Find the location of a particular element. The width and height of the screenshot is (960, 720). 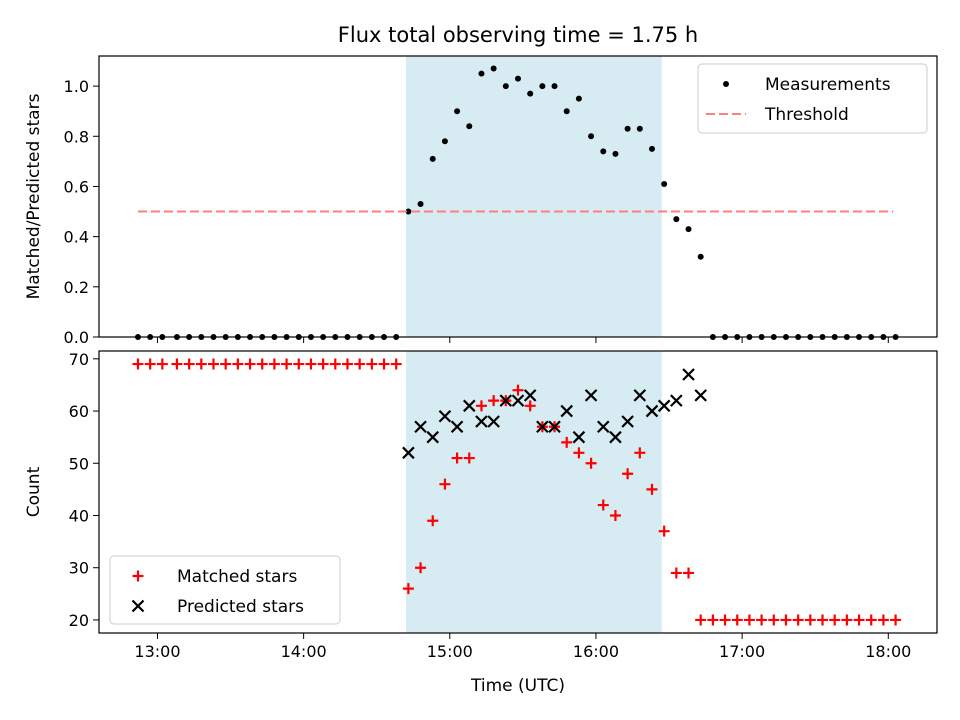

legend-label: Predicted stars is located at coordinates (240, 607).